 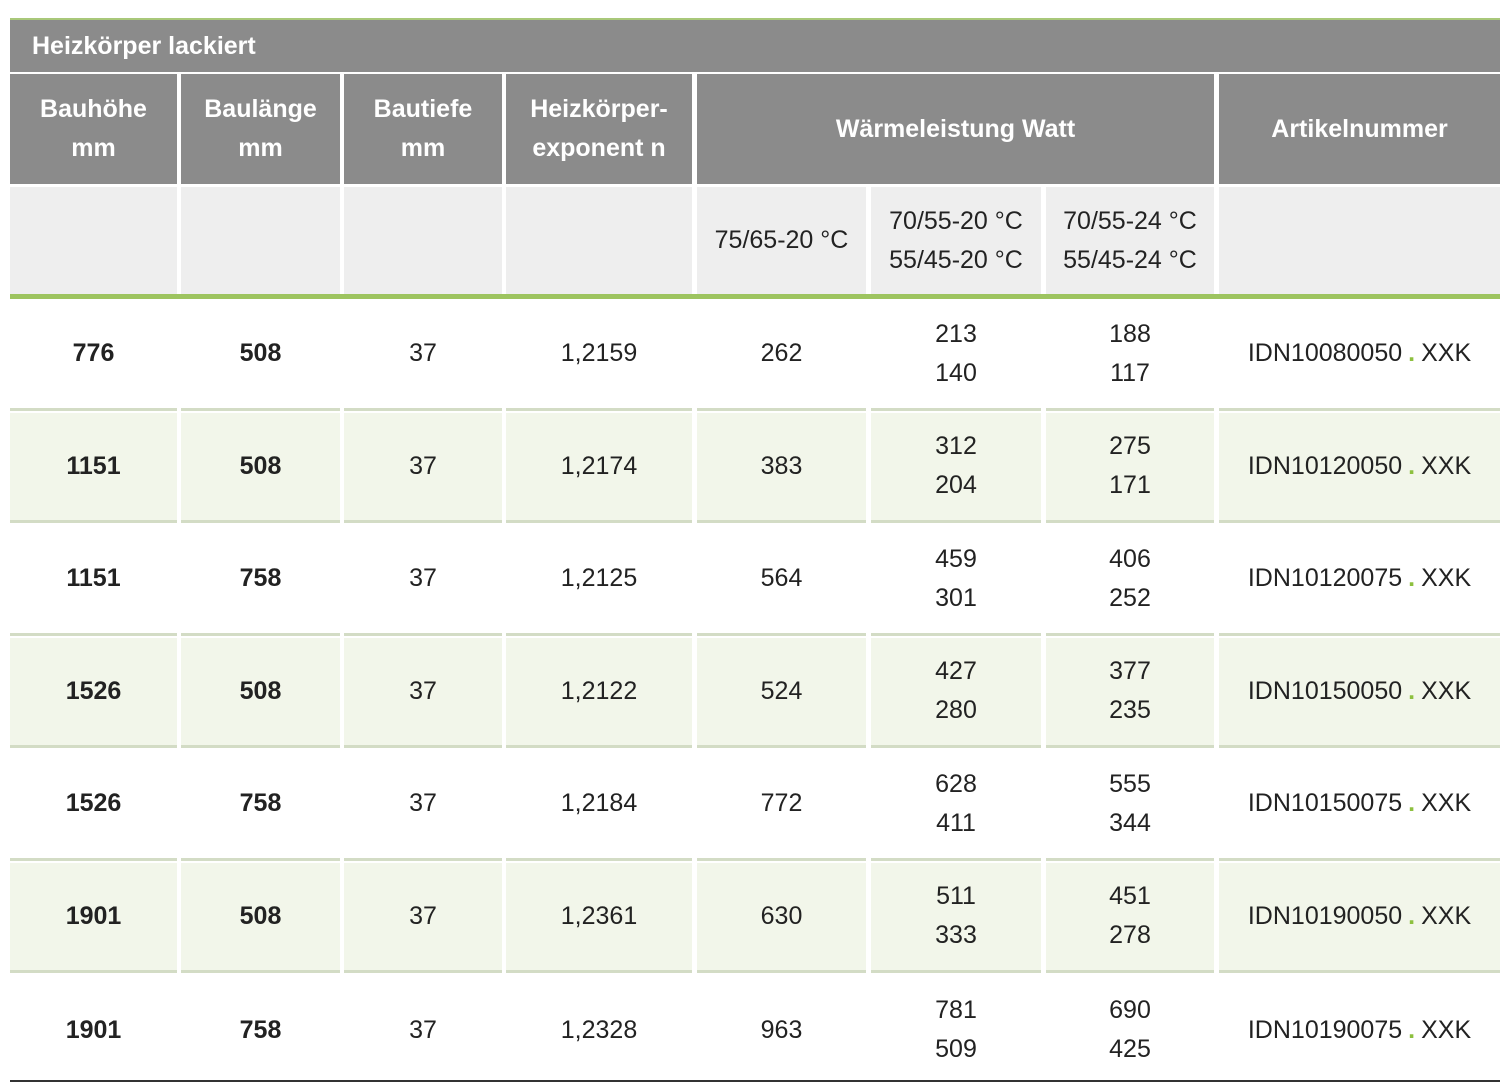 What do you see at coordinates (1130, 671) in the screenshot?
I see `cell-text: 377` at bounding box center [1130, 671].